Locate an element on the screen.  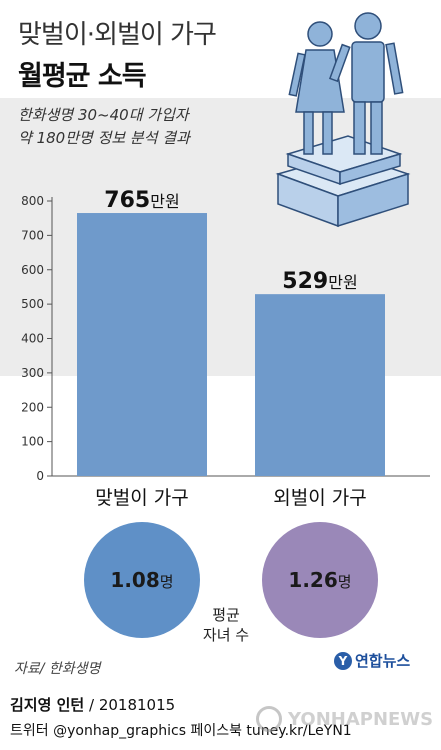
children-value-label: 1.26명 is located at coordinates (319, 580).